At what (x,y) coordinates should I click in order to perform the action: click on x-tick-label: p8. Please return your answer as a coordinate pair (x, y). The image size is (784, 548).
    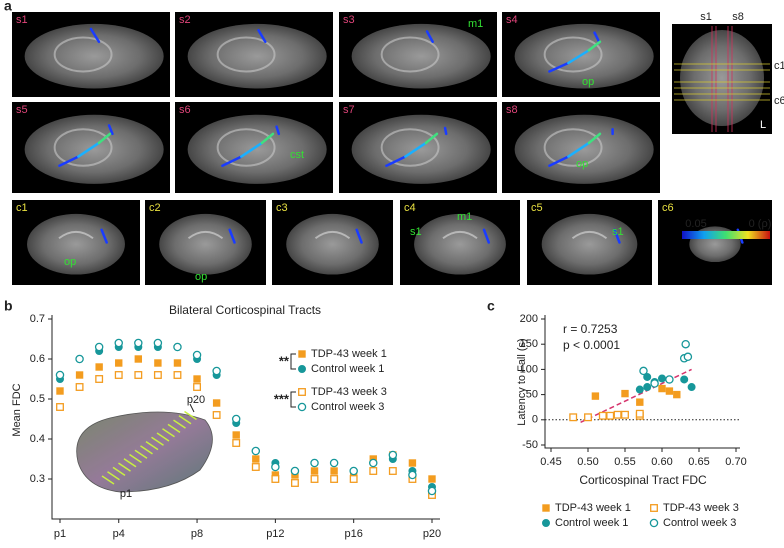
    Looking at the image, I should click on (197, 534).